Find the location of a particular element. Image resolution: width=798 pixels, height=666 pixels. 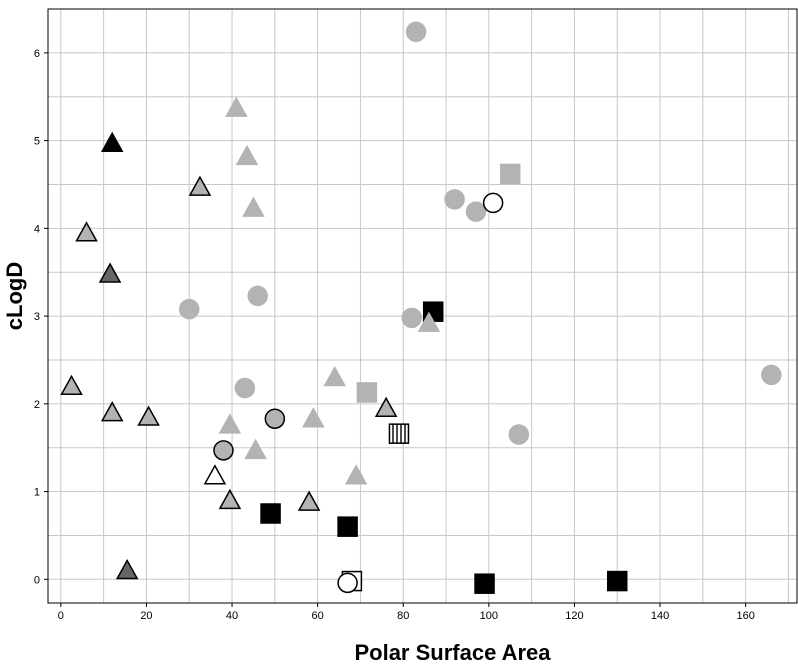

y-tick-label: 6 is located at coordinates (37, 54).